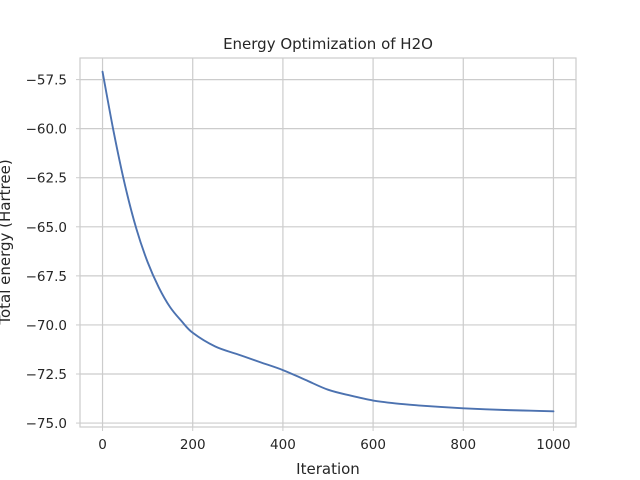 This screenshot has width=640, height=480. Describe the element at coordinates (328, 44) in the screenshot. I see `chart-title: Energy Optimization of H2O` at that location.